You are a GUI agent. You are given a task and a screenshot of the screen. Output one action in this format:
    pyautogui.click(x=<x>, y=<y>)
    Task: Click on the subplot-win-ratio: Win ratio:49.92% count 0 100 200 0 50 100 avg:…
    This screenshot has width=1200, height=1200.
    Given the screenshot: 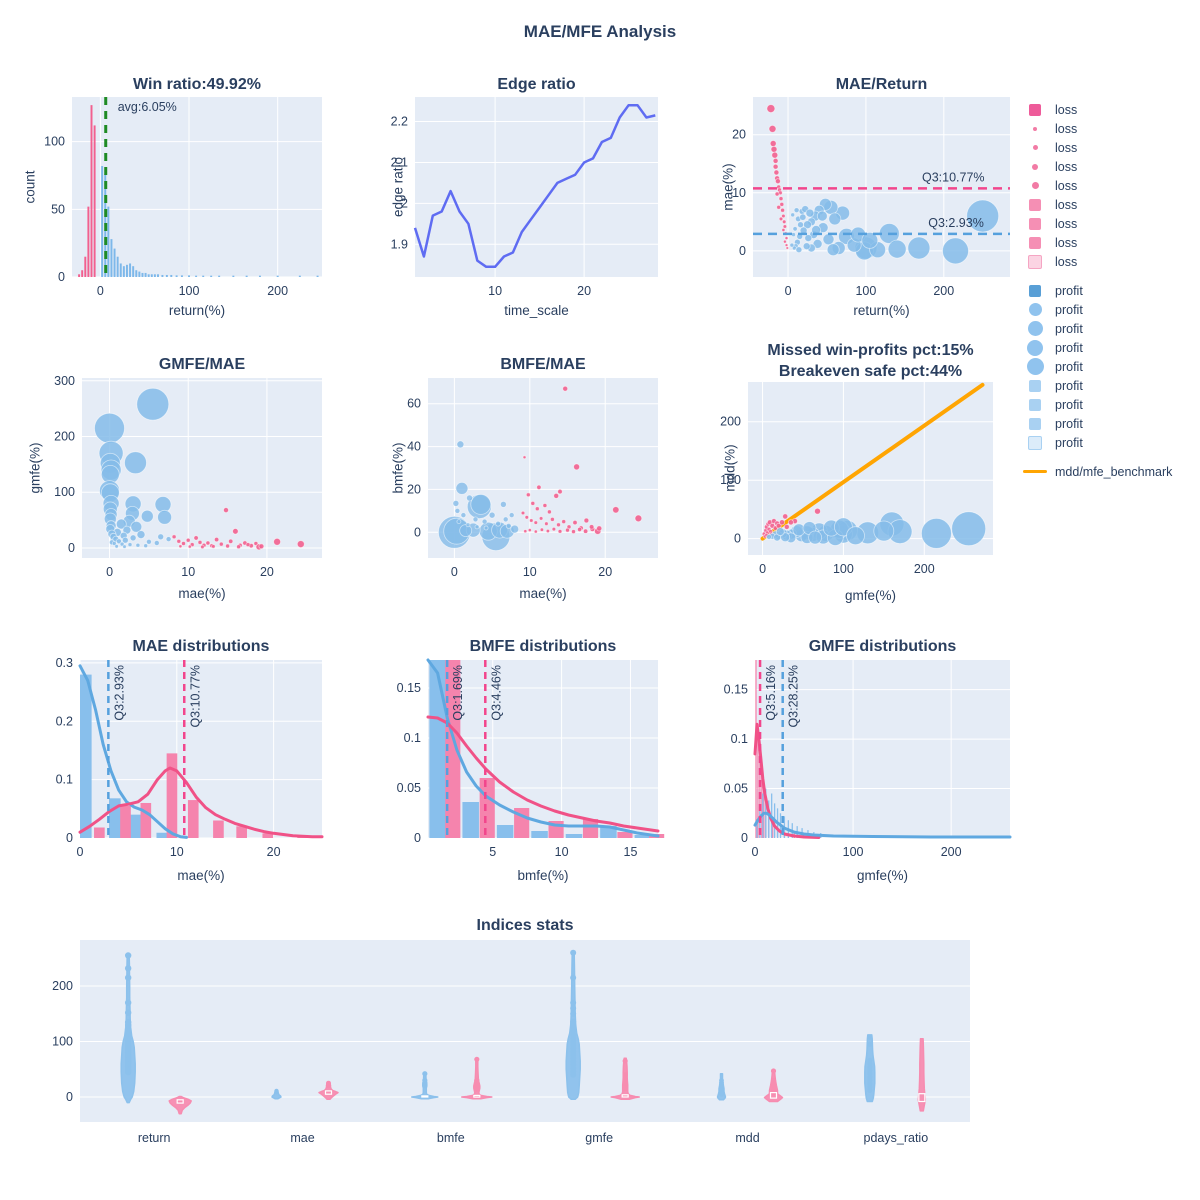 What is the action you would take?
    pyautogui.click(x=190, y=203)
    